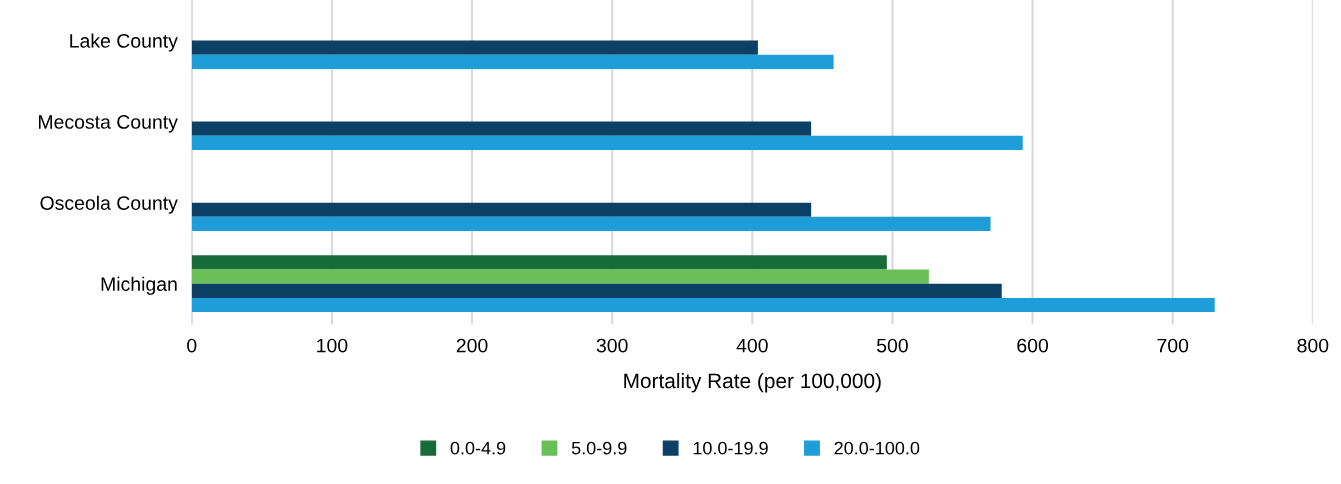  What do you see at coordinates (877, 448) in the screenshot?
I see `legend-label: 20.0-100.0` at bounding box center [877, 448].